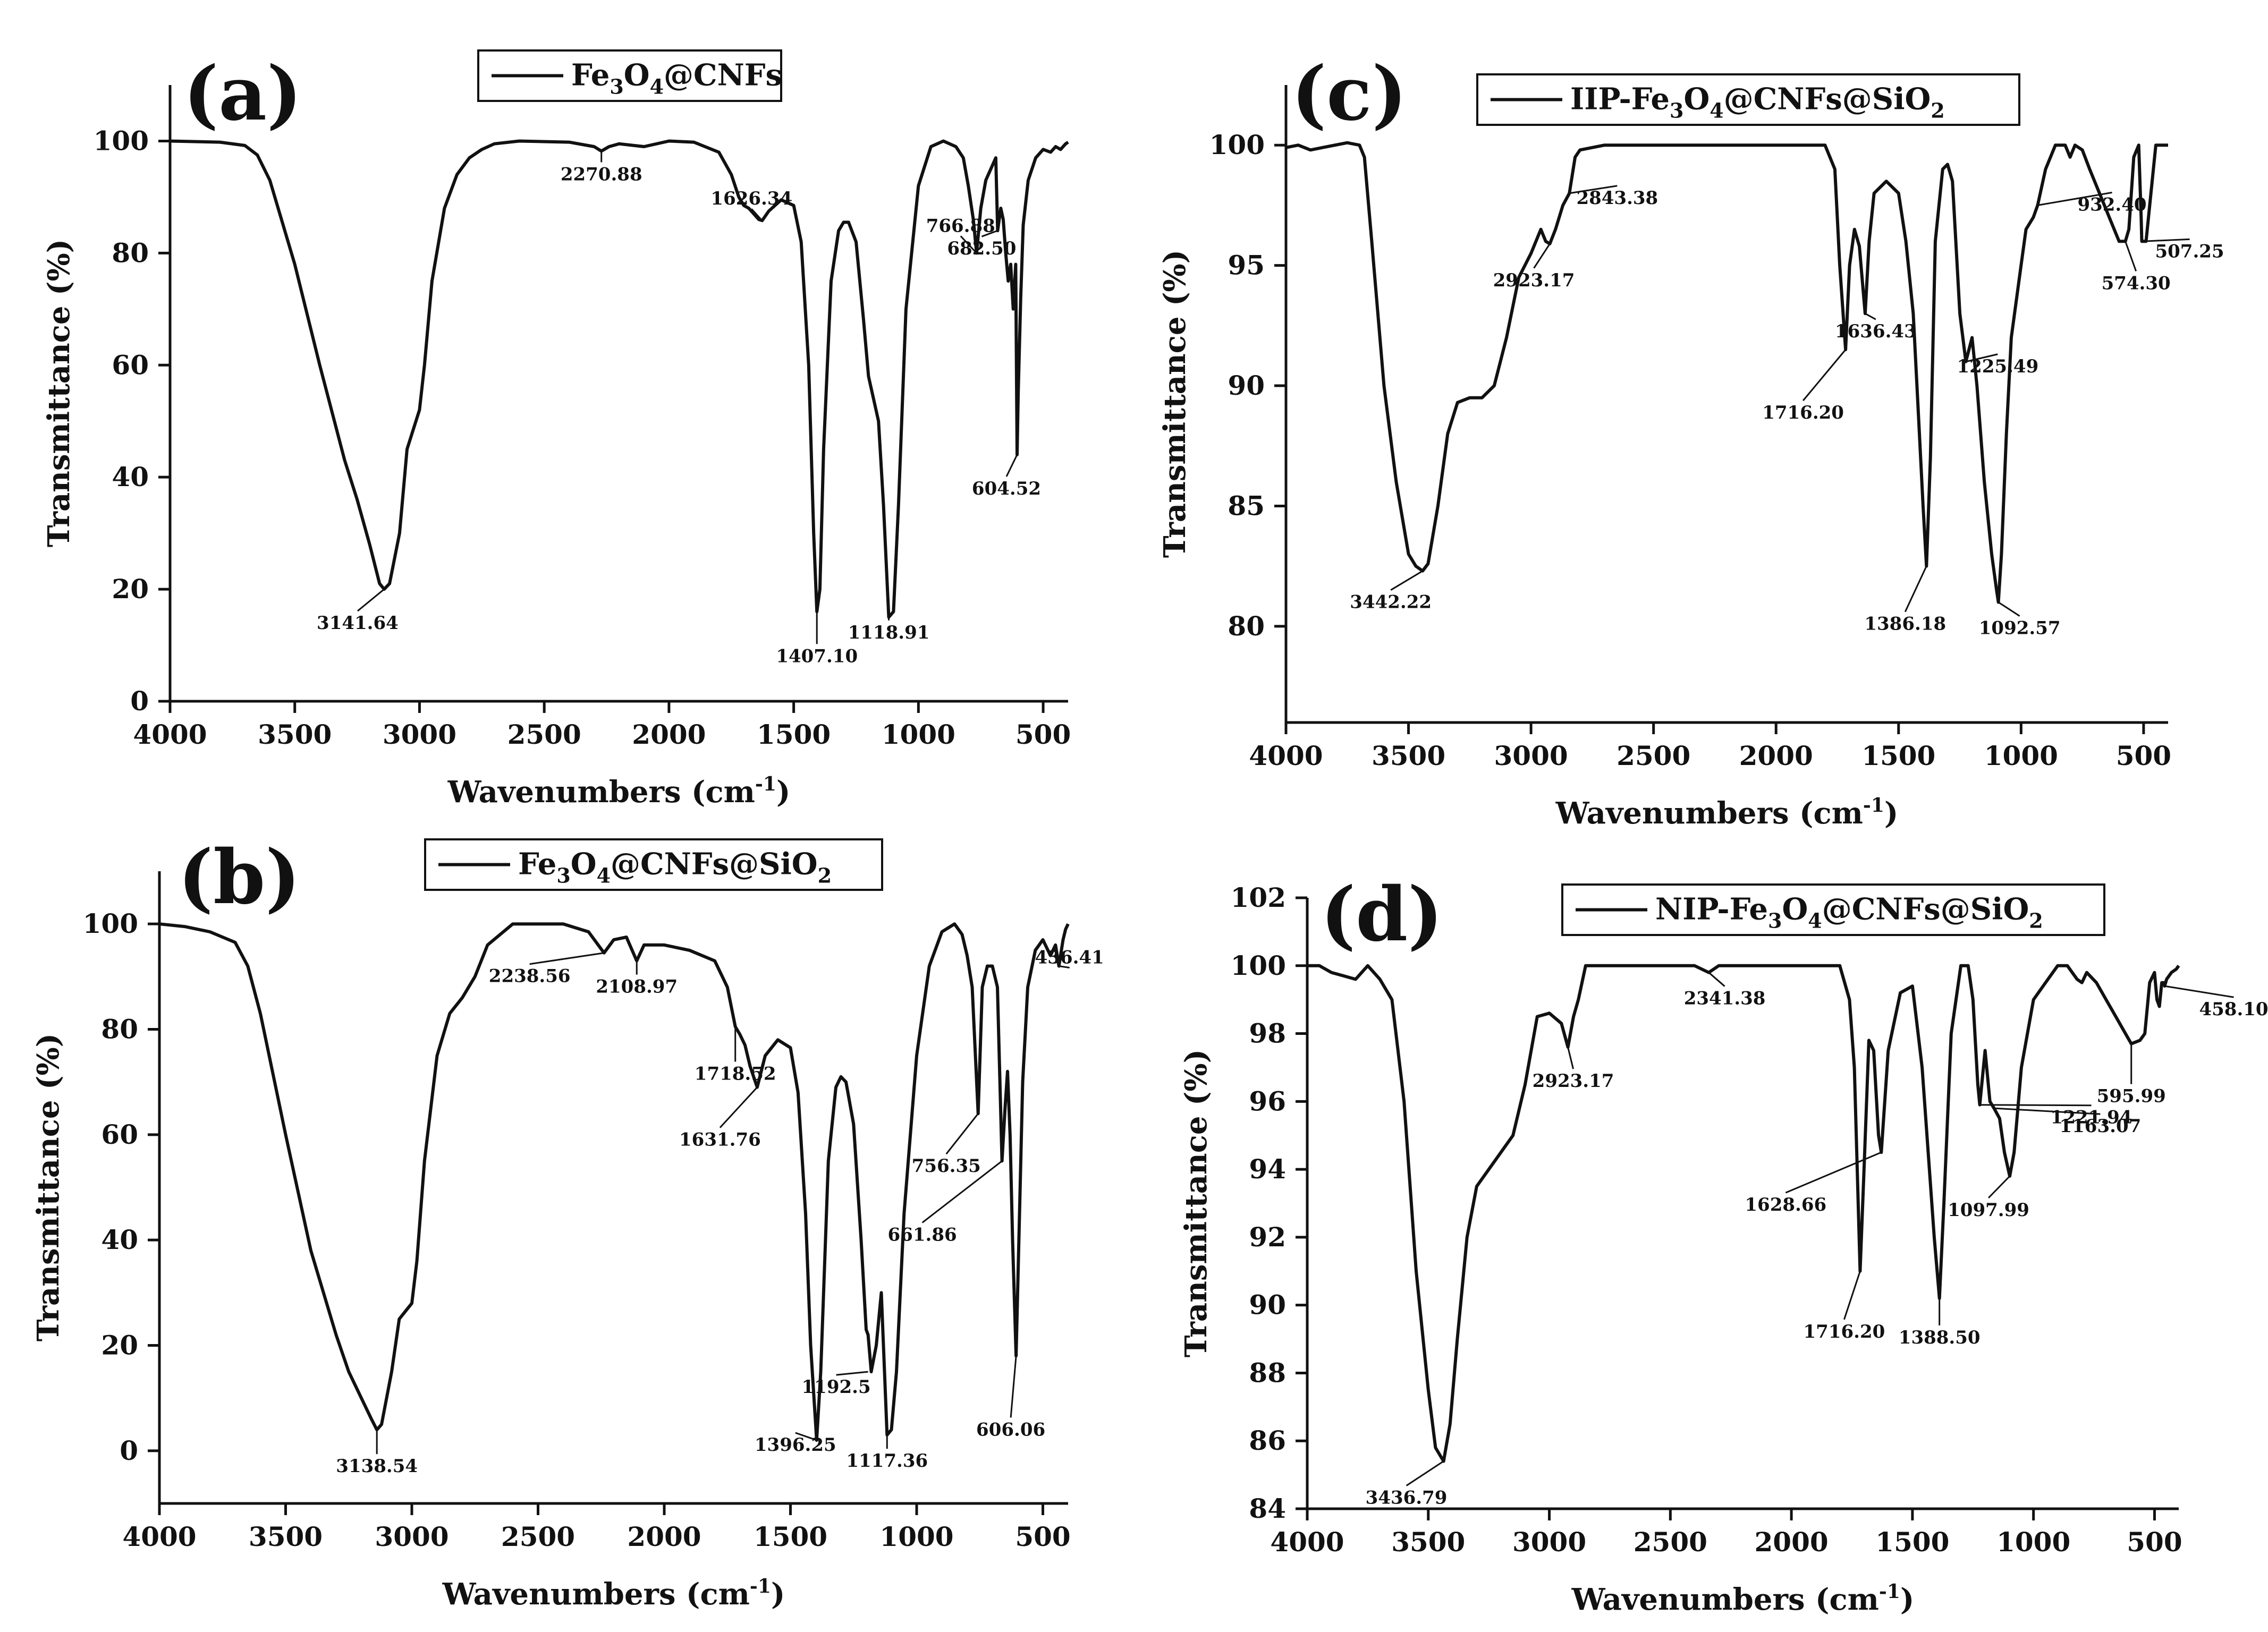  What do you see at coordinates (1833, 909) in the screenshot?
I see `legend-box-d` at bounding box center [1833, 909].